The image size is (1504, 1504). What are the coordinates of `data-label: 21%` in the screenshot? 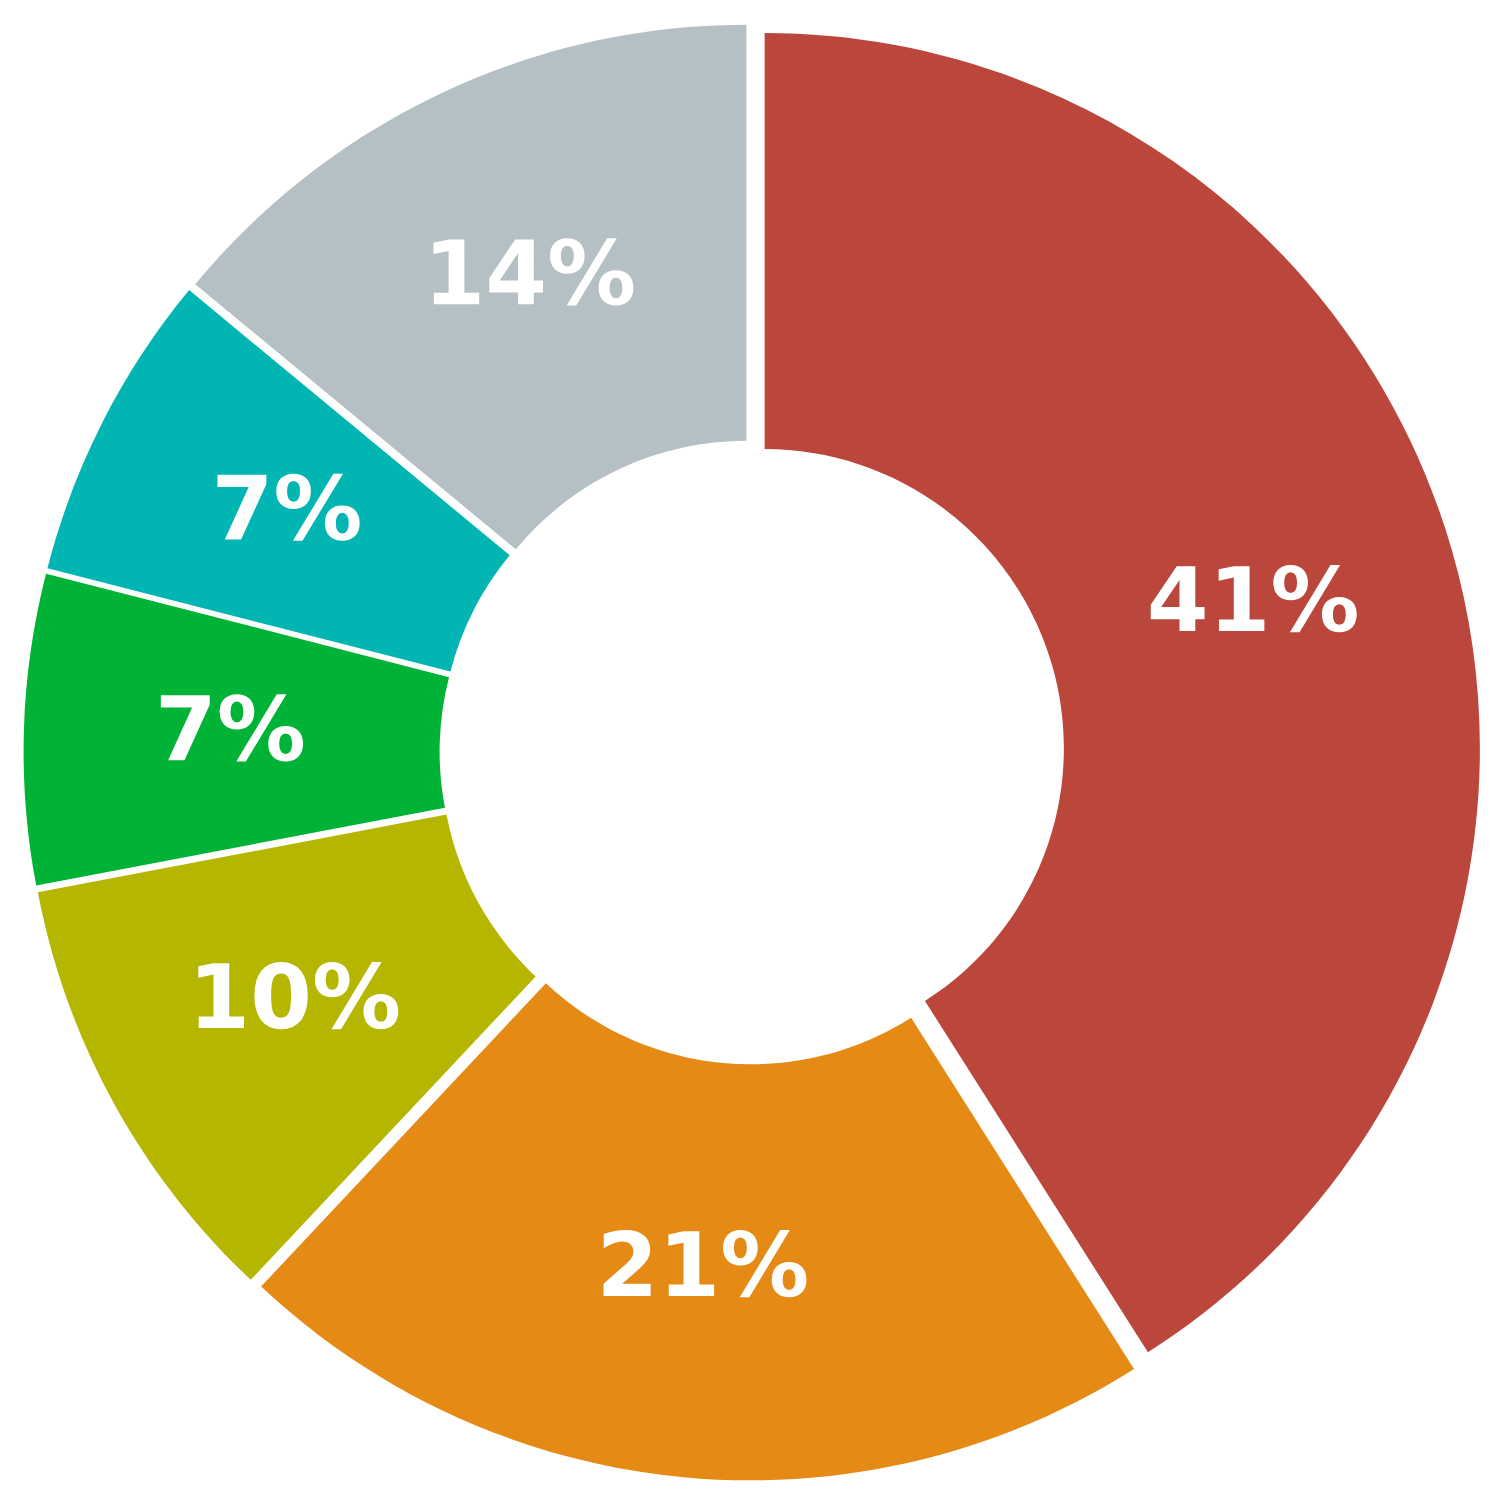 It's located at (705, 1264).